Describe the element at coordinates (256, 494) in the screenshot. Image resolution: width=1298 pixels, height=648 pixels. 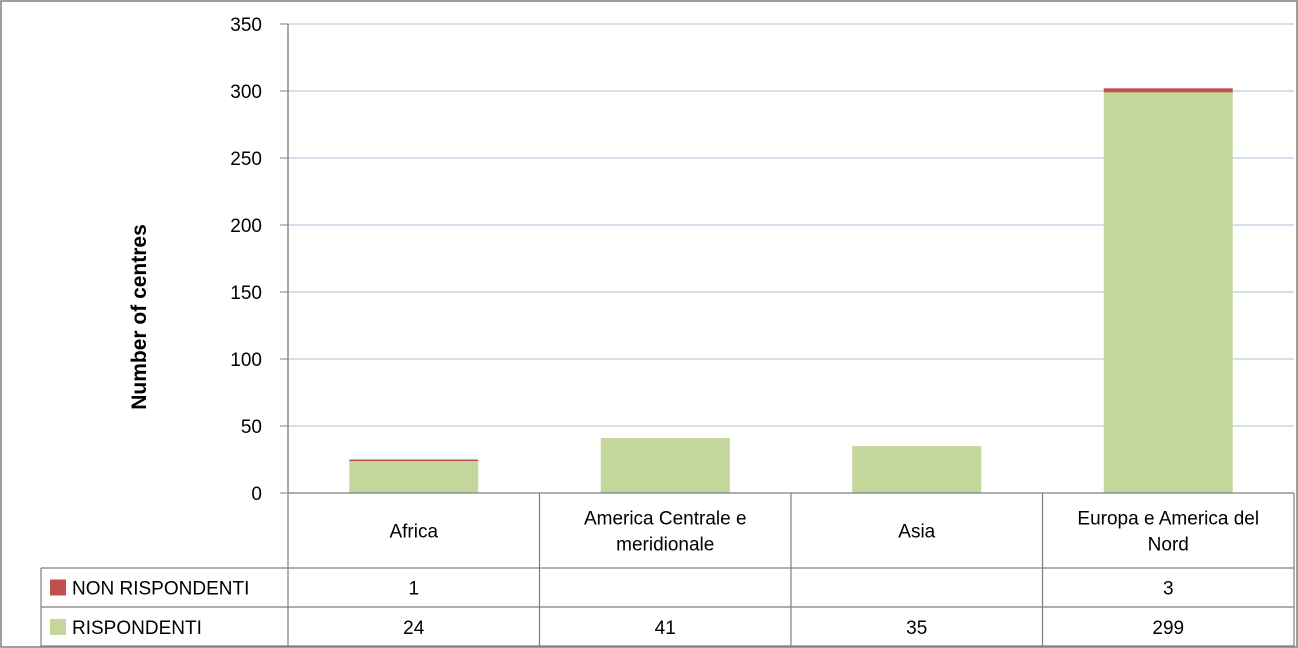
I see `y-tick-label: 0` at that location.